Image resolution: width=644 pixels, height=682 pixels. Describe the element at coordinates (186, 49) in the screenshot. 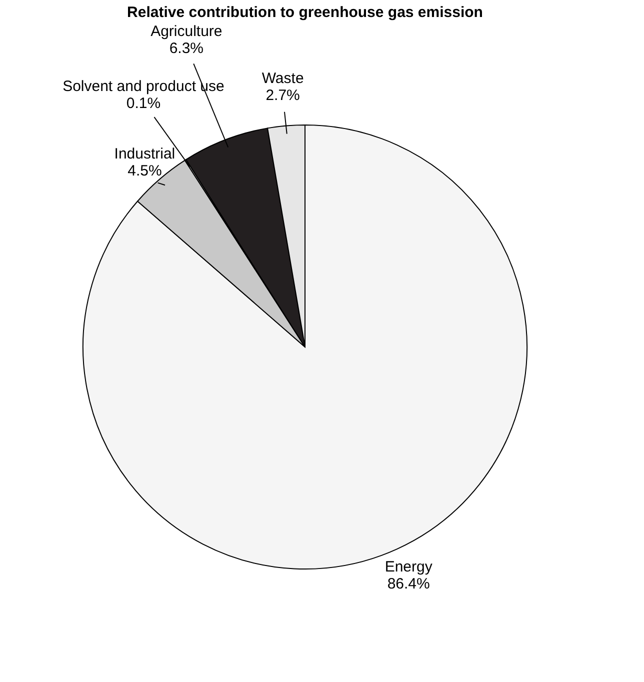

I see `data-label: 6.3%` at that location.